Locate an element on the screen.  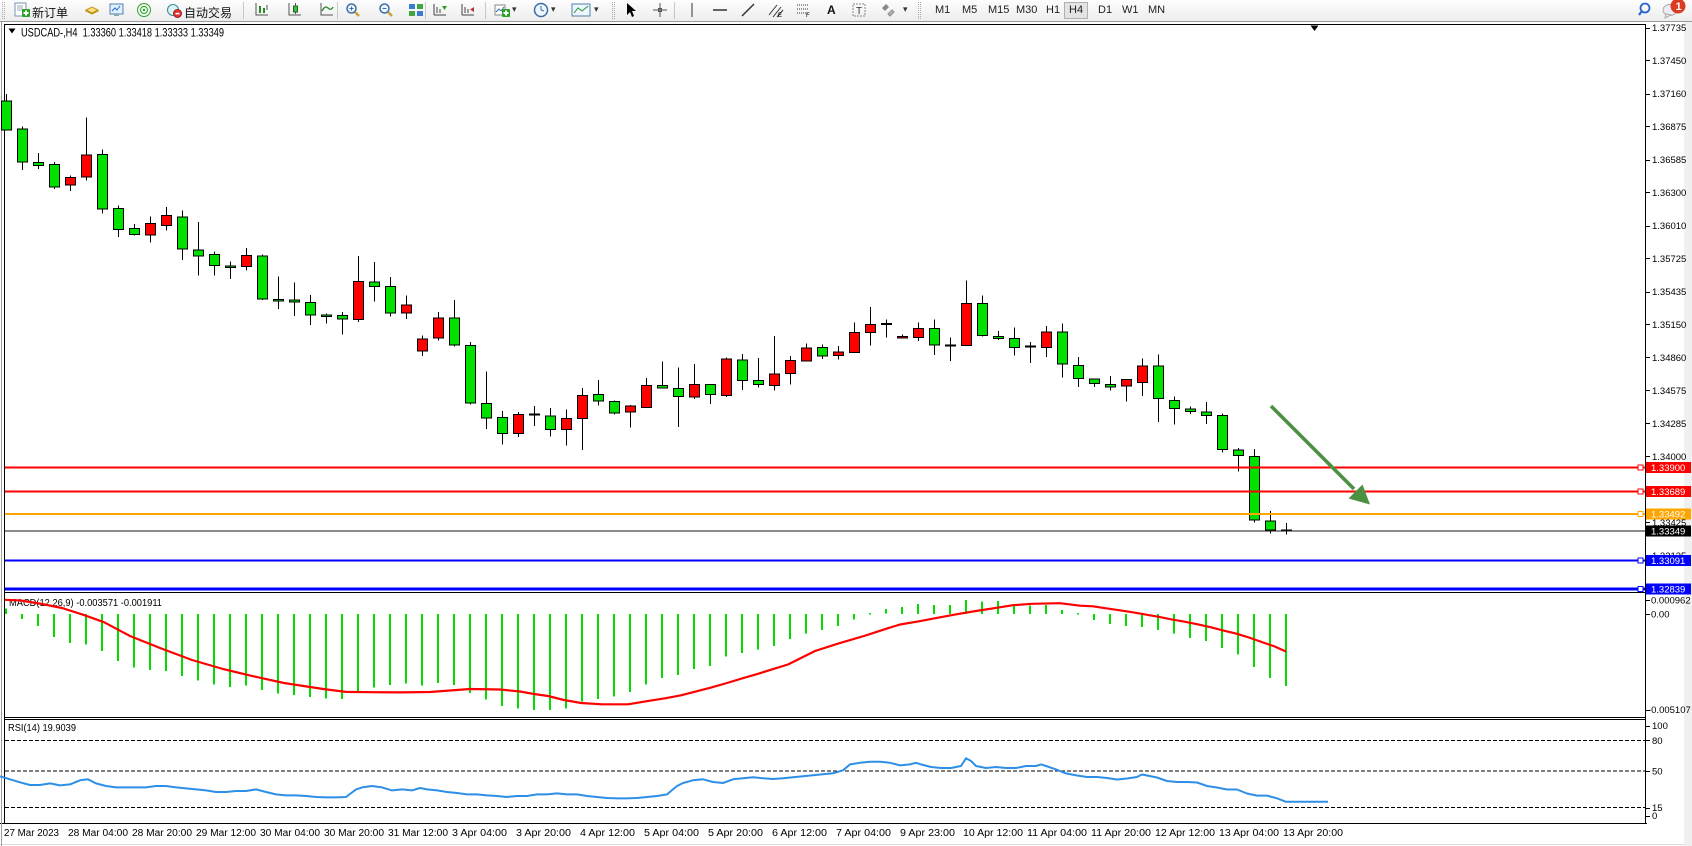
svg-text: 5 Apr 20:00 is located at coordinates (735, 833).